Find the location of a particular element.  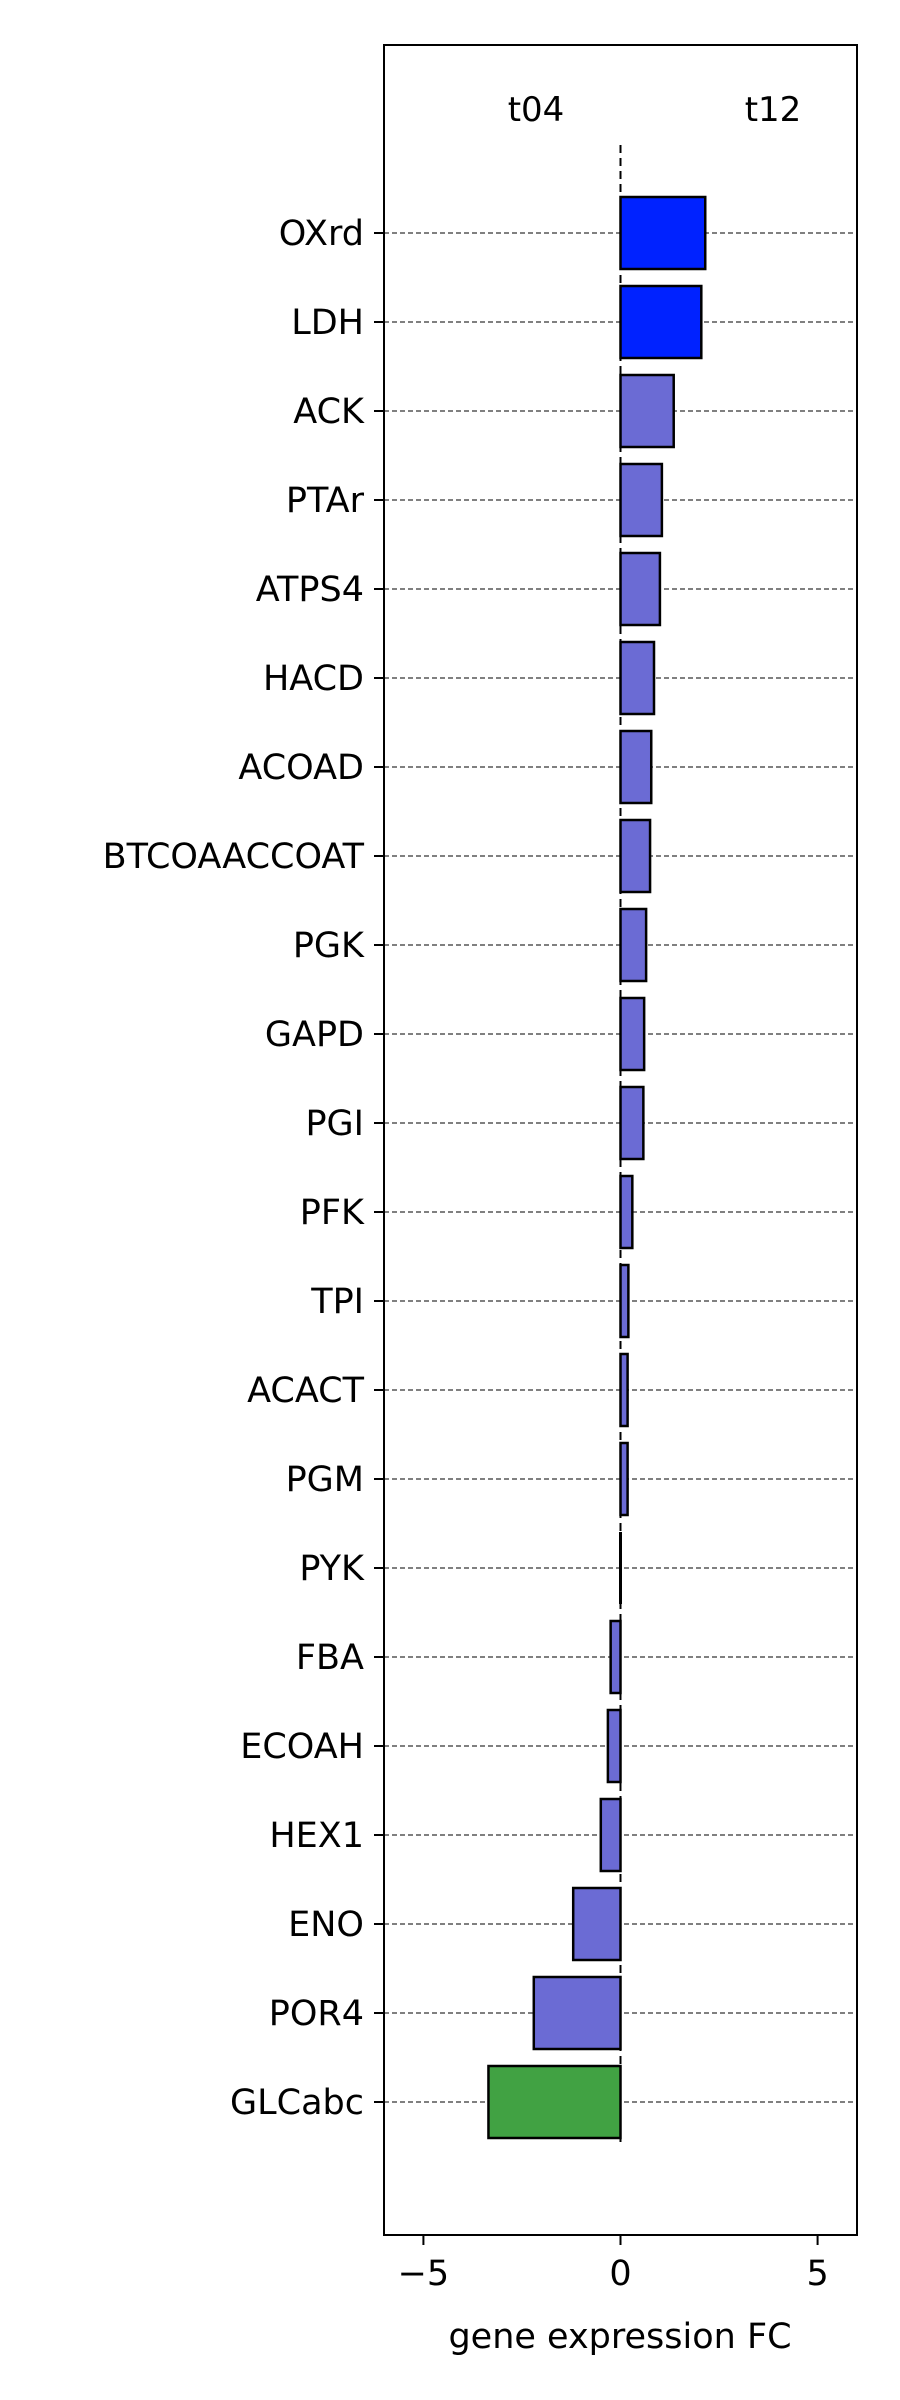

bar-hacd is located at coordinates (637, 678).